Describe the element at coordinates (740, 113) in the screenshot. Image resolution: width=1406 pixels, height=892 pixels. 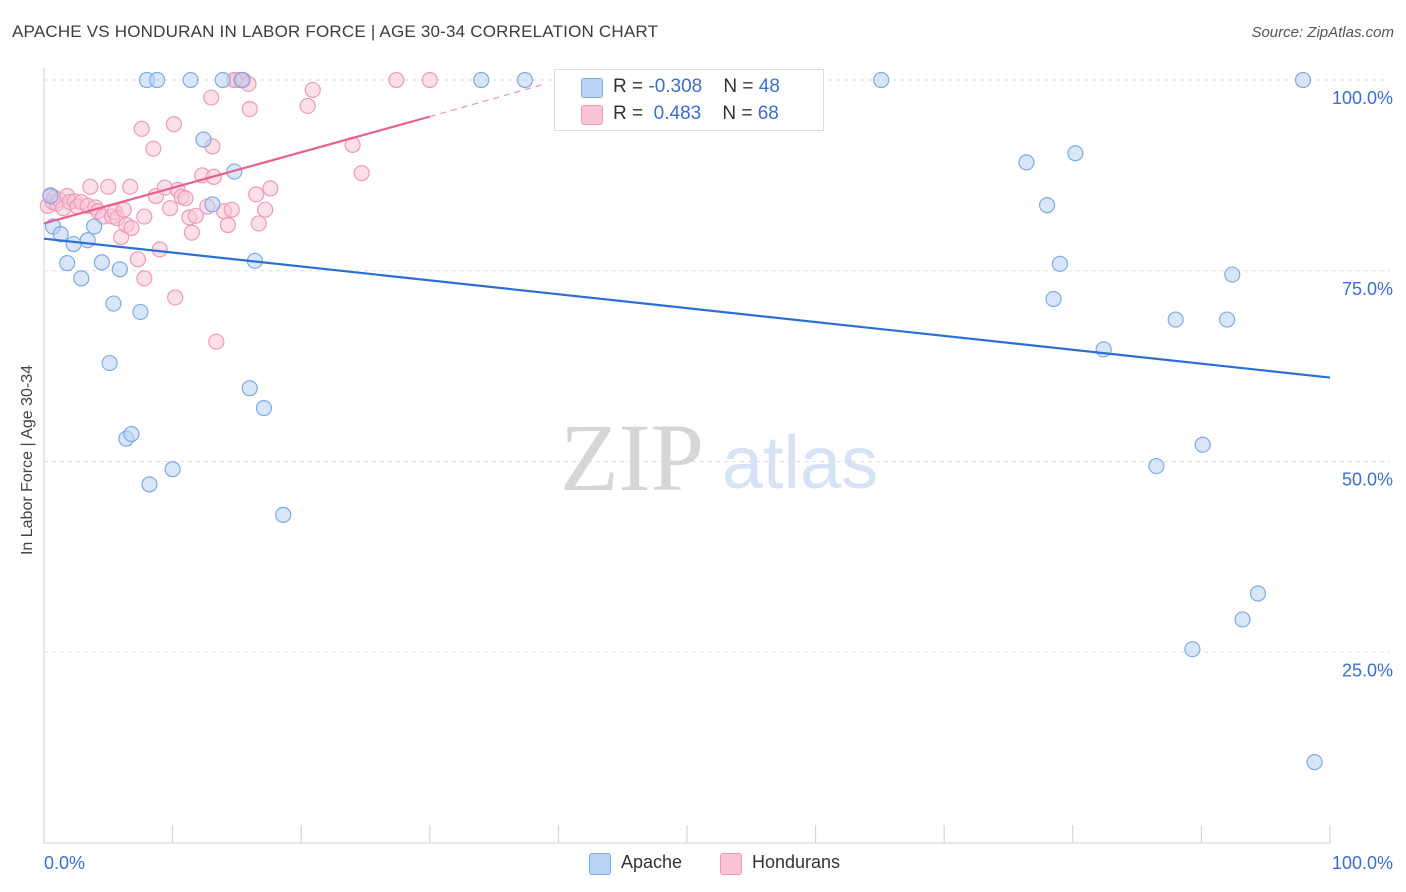
I see `hondurans-n-label: N =` at that location.